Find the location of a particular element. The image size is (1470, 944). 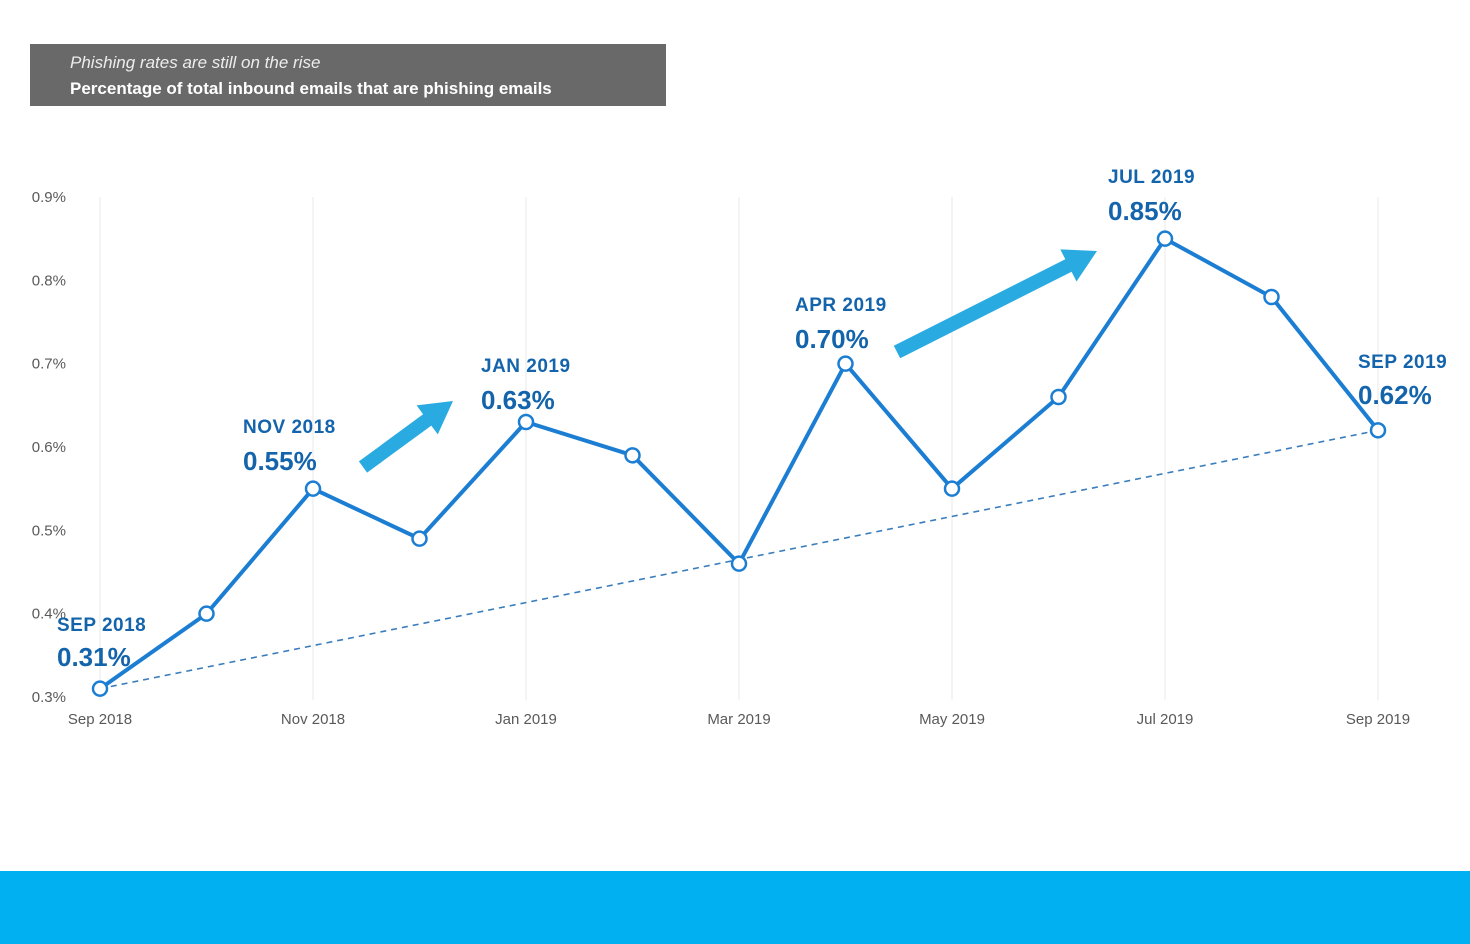

x-axis-tick-label: Sep 2018 is located at coordinates (100, 719).